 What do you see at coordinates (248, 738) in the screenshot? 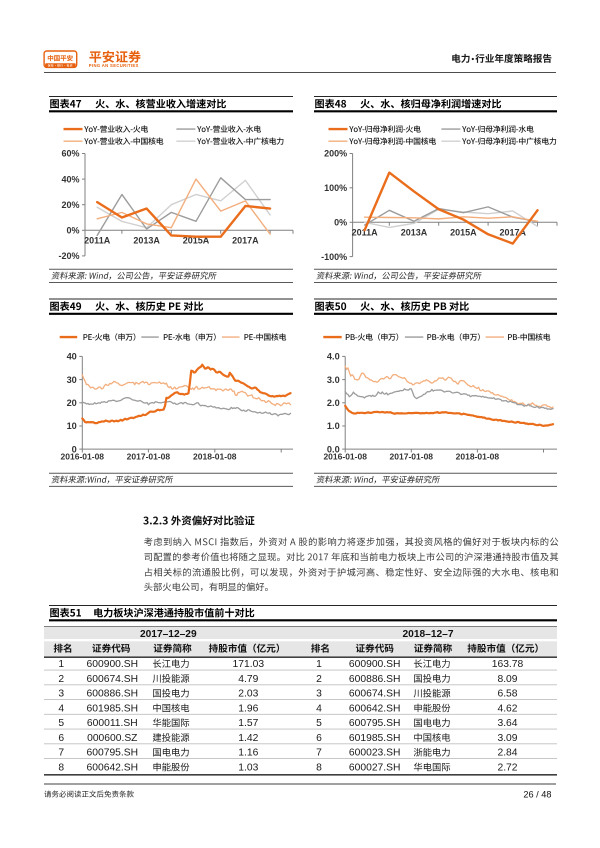
I see `svg-text: 1.42` at bounding box center [248, 738].